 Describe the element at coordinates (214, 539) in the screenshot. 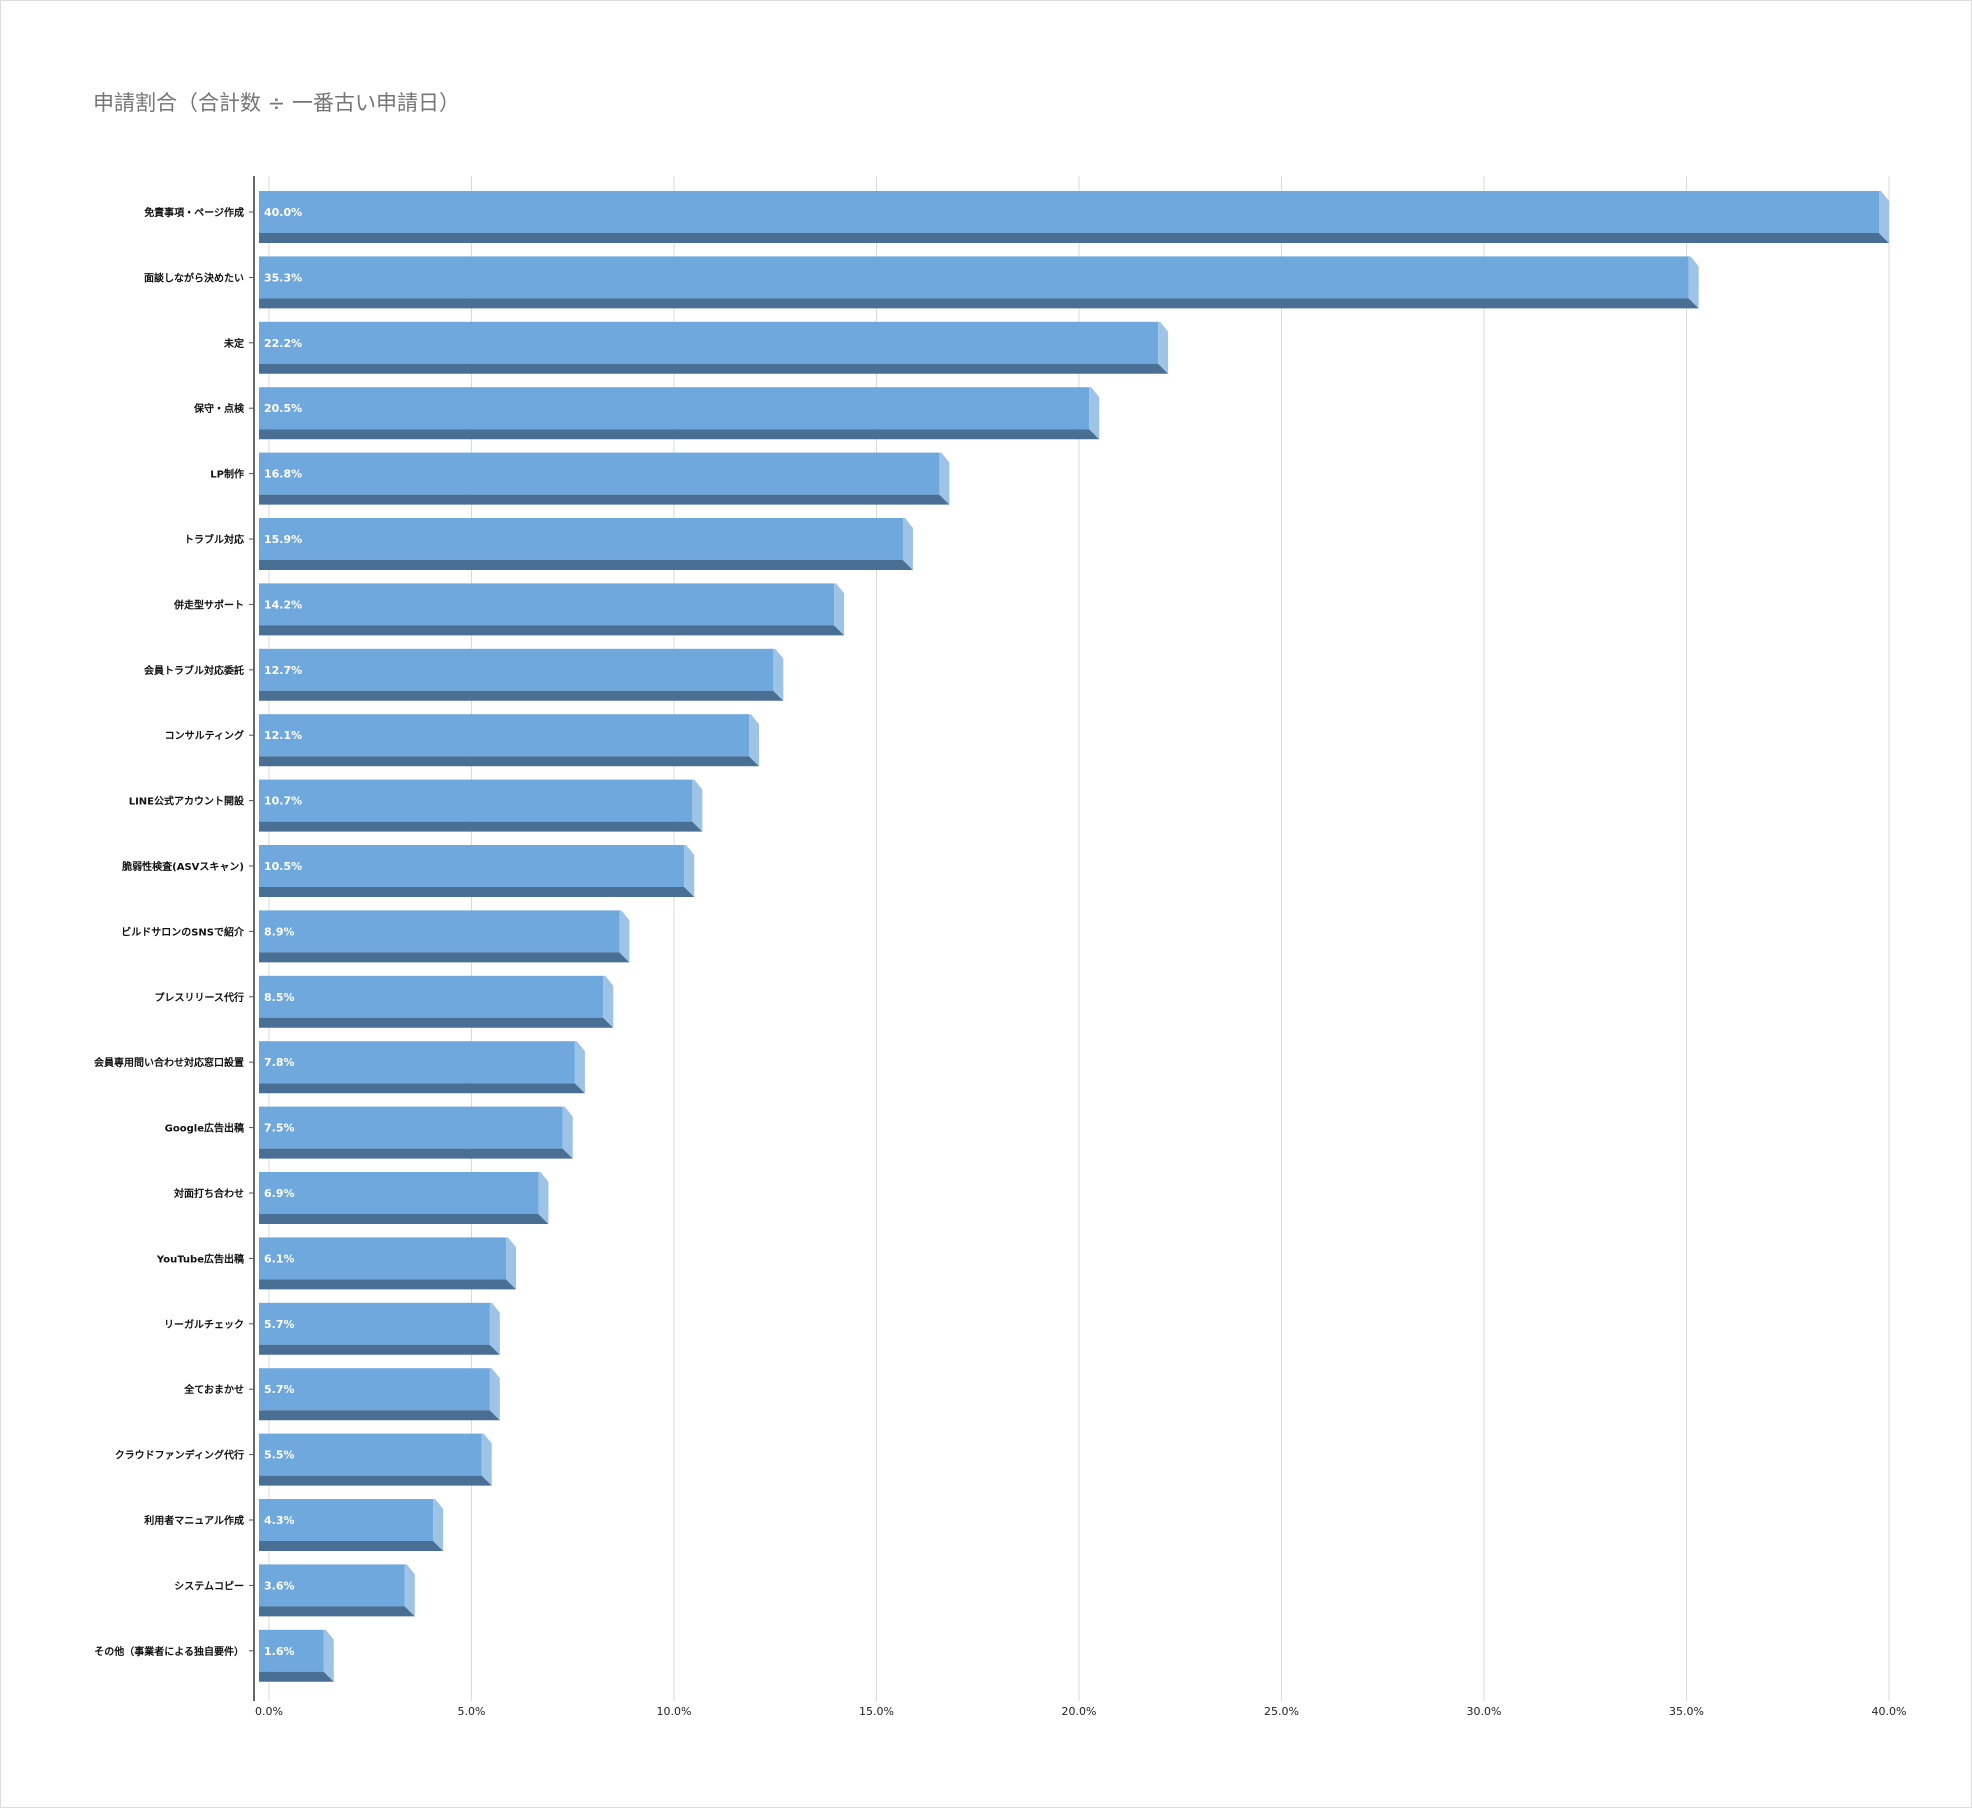

I see `category-label: トラブル対応` at that location.